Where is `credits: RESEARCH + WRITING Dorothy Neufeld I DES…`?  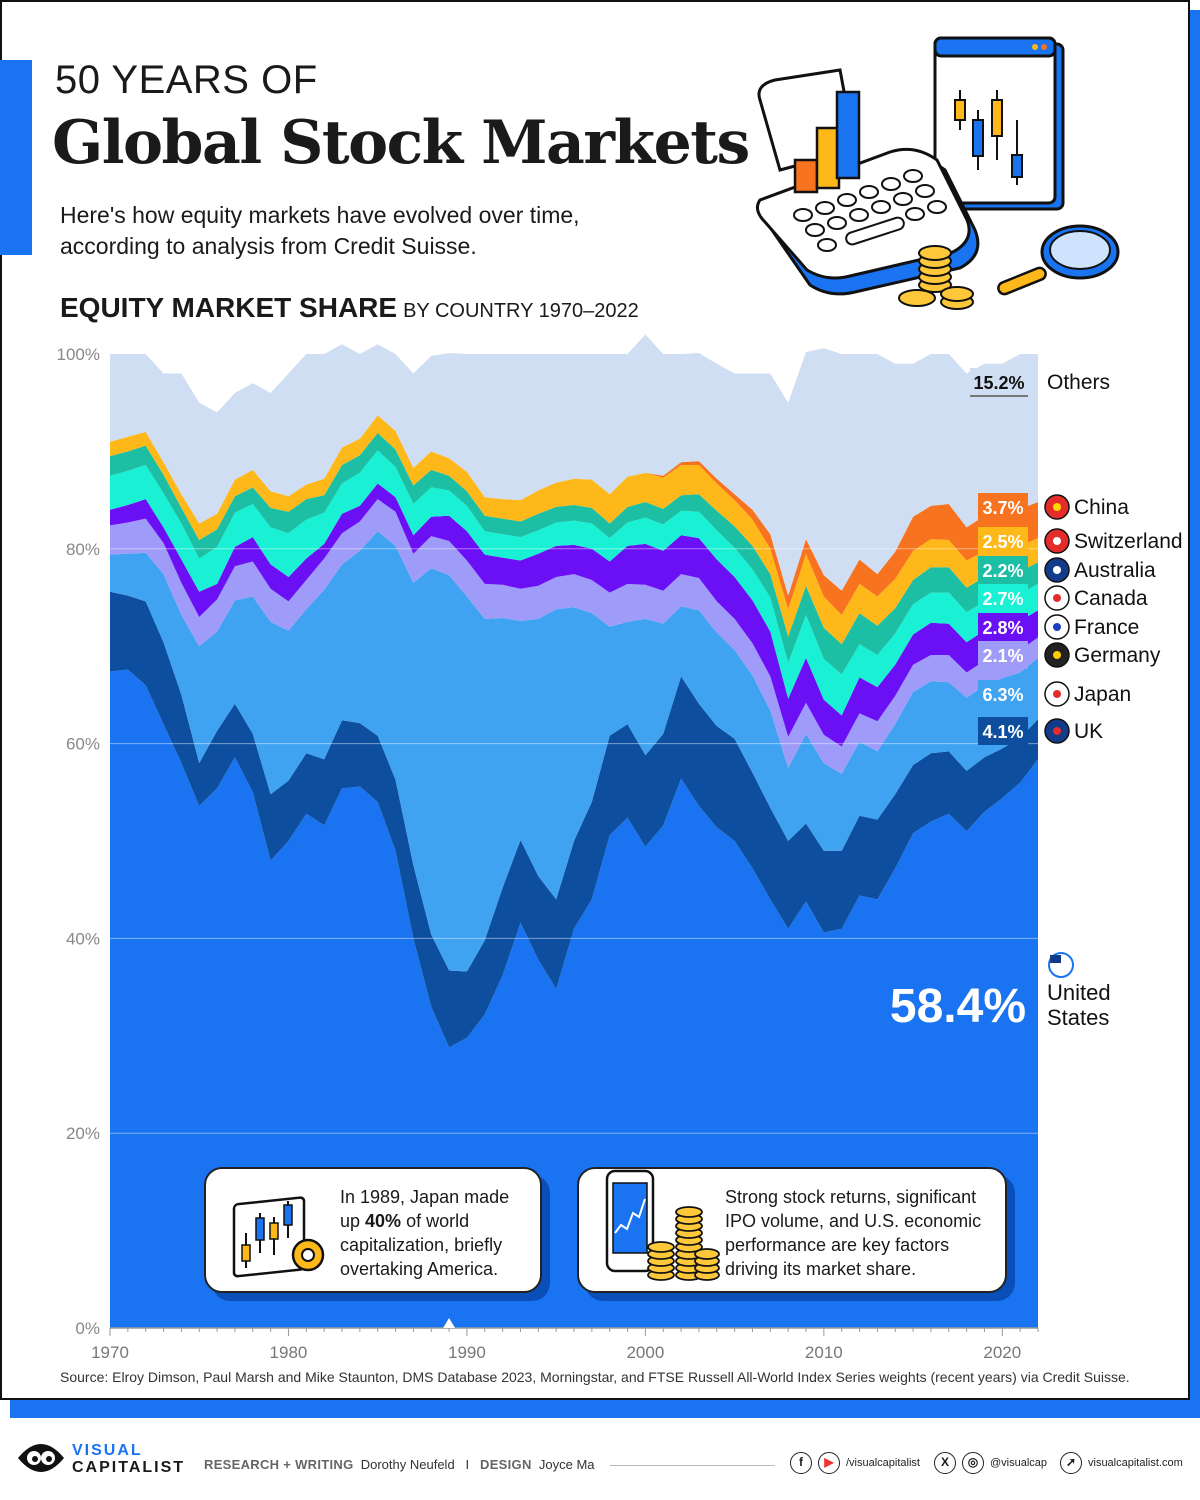
credits: RESEARCH + WRITING Dorothy Neufeld I DES… is located at coordinates (399, 1464).